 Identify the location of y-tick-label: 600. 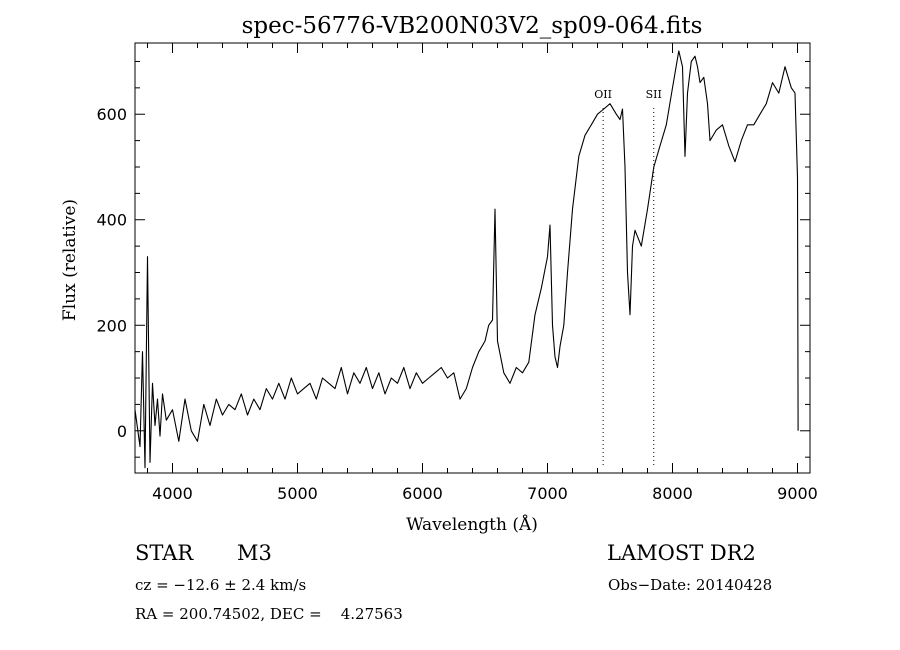
(111, 114).